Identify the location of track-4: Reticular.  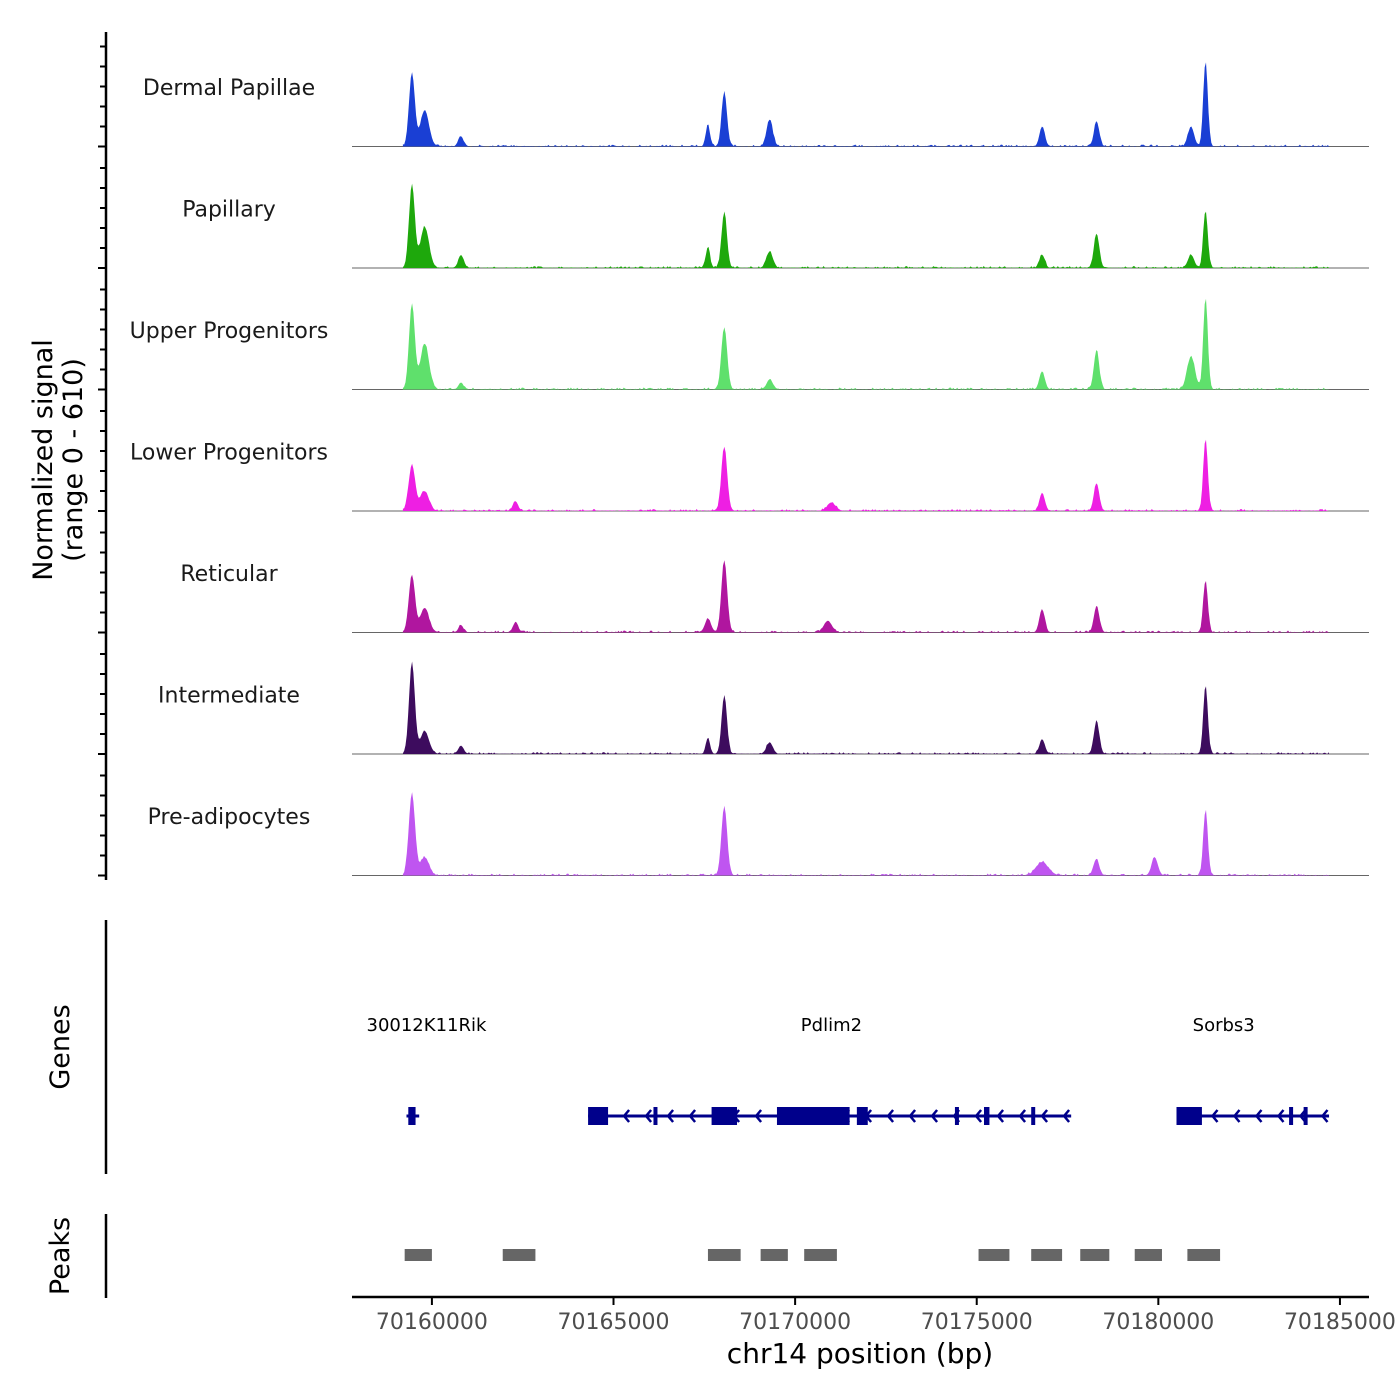
(774, 596).